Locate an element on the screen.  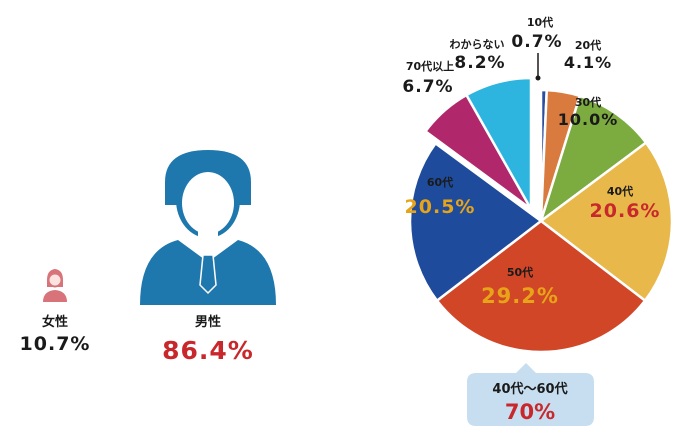
slice-label-8: わからない is located at coordinates (477, 44).